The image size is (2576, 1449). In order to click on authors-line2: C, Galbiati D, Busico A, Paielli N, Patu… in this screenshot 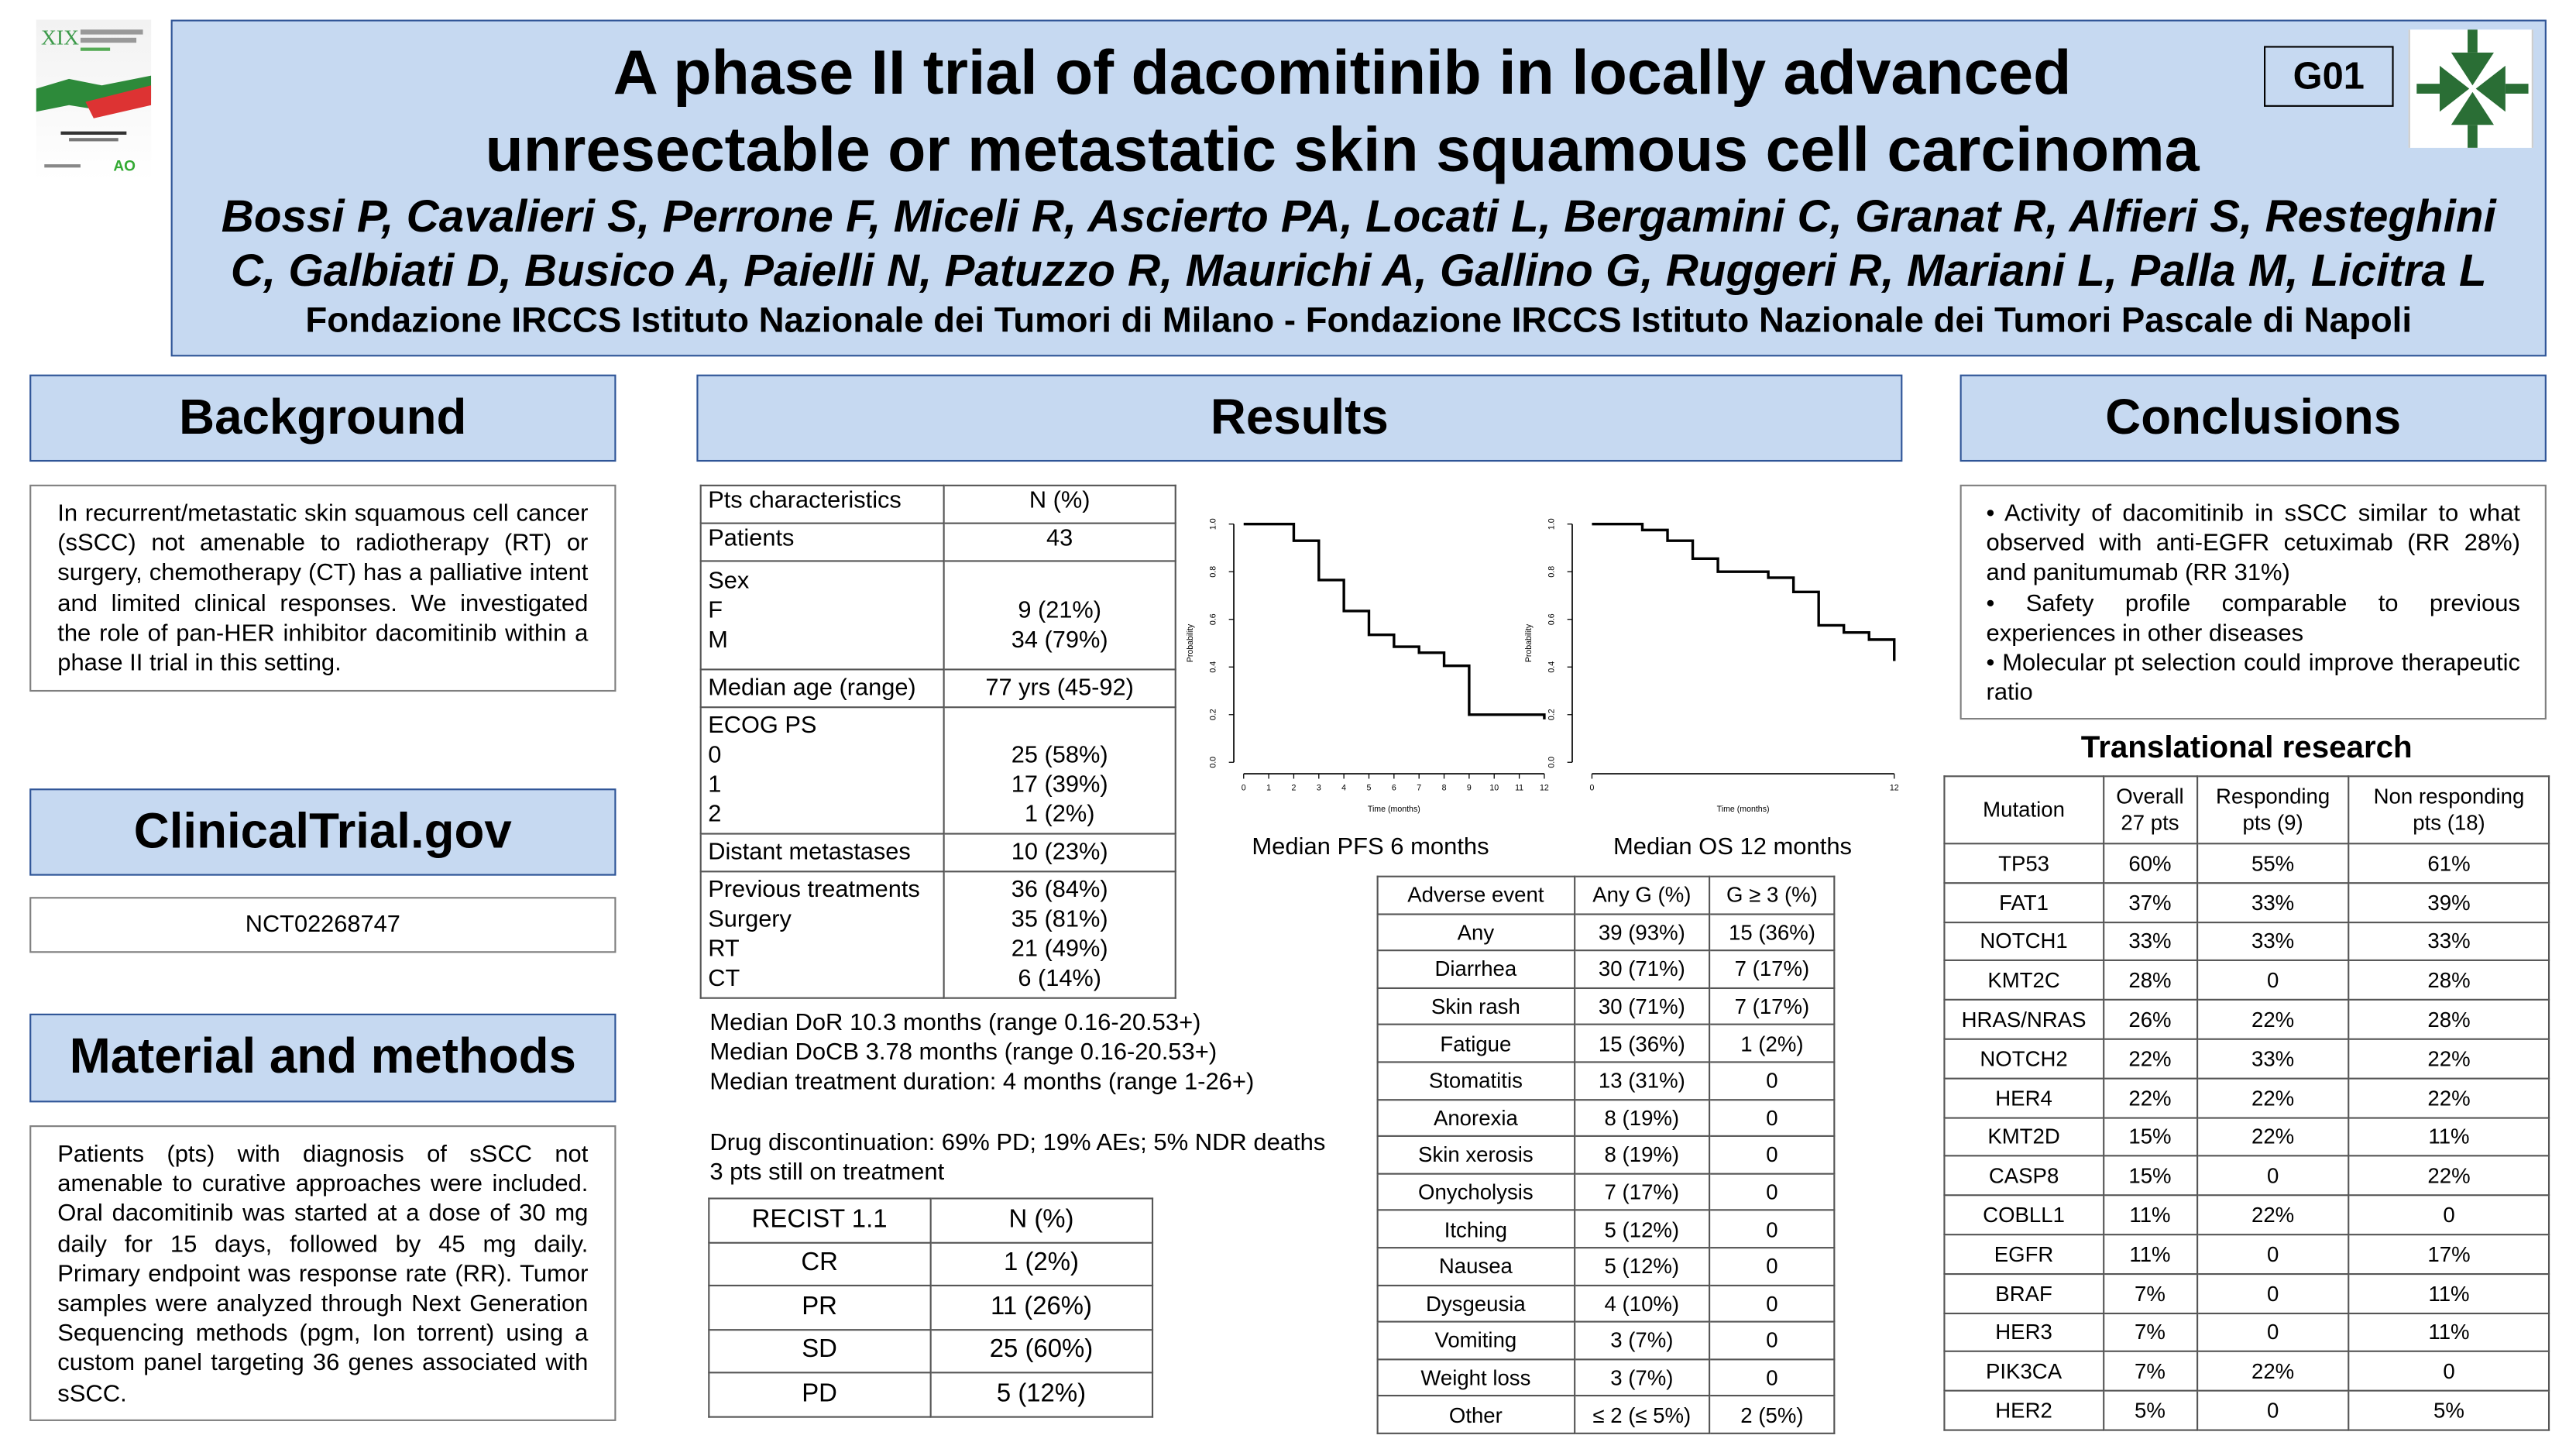, I will do `click(1358, 270)`.